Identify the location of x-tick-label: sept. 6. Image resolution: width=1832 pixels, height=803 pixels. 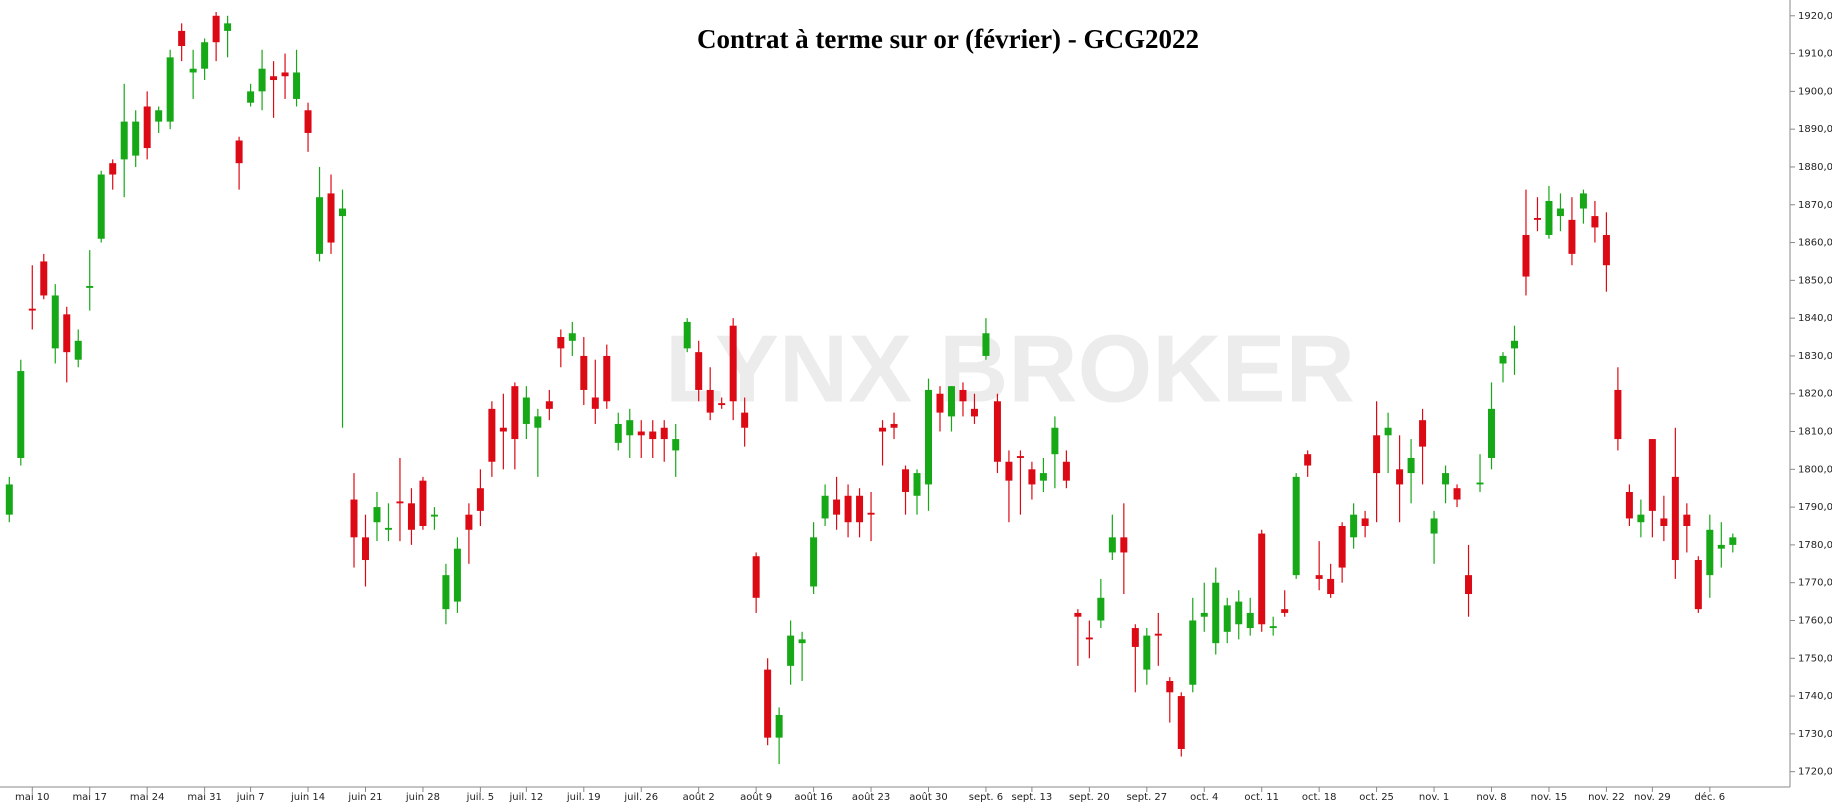
(986, 797).